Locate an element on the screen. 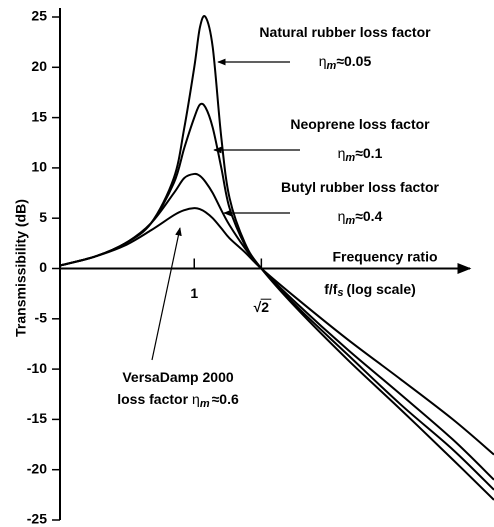  x-tick-label: 1 is located at coordinates (194, 293).